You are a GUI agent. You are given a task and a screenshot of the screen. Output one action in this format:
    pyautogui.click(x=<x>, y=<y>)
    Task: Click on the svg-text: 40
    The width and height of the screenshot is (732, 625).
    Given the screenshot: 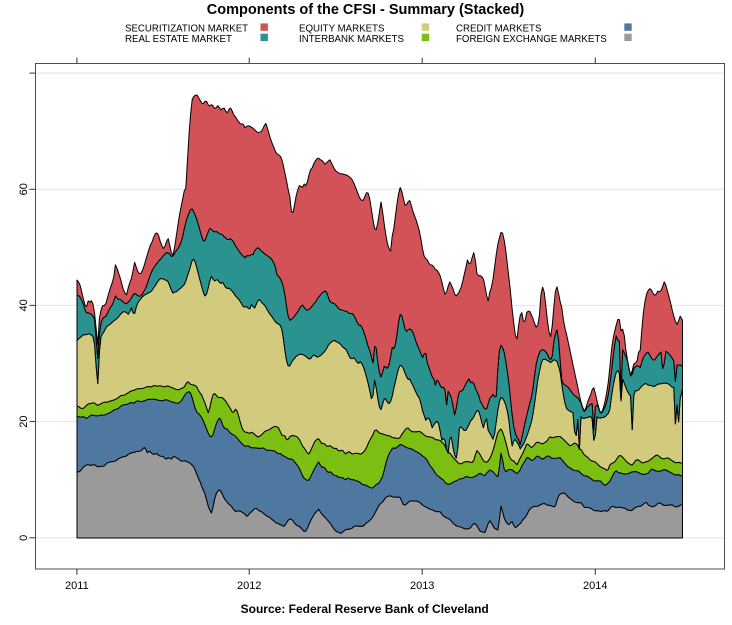 What is the action you would take?
    pyautogui.click(x=24, y=305)
    